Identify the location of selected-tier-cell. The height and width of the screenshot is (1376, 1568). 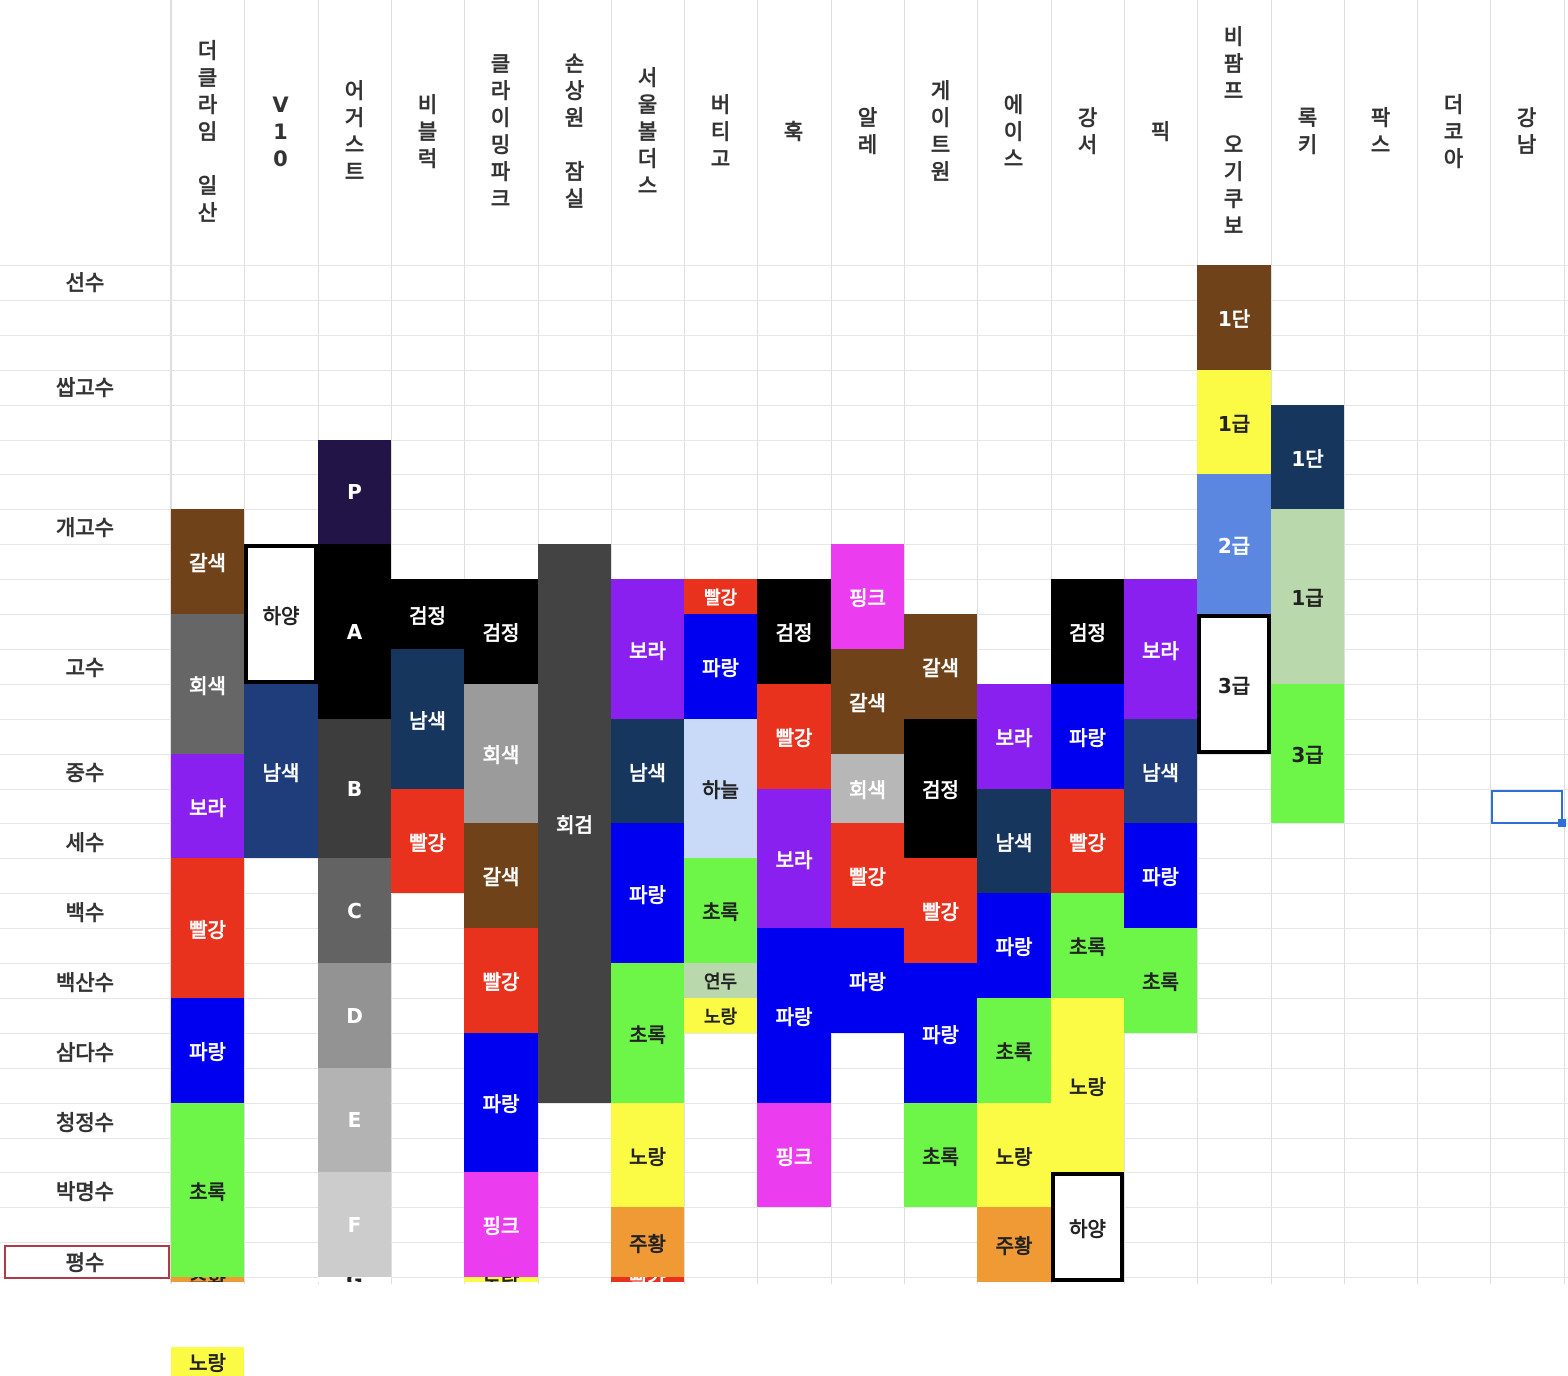
(87, 1262).